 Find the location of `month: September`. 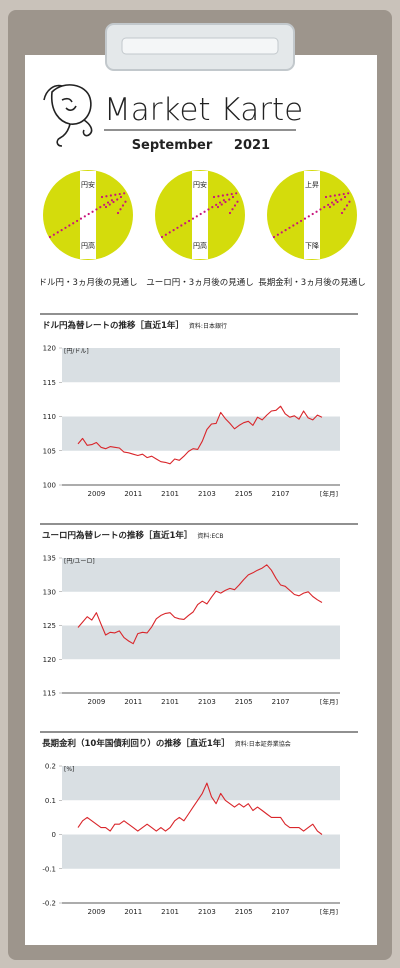

month: September is located at coordinates (172, 145).